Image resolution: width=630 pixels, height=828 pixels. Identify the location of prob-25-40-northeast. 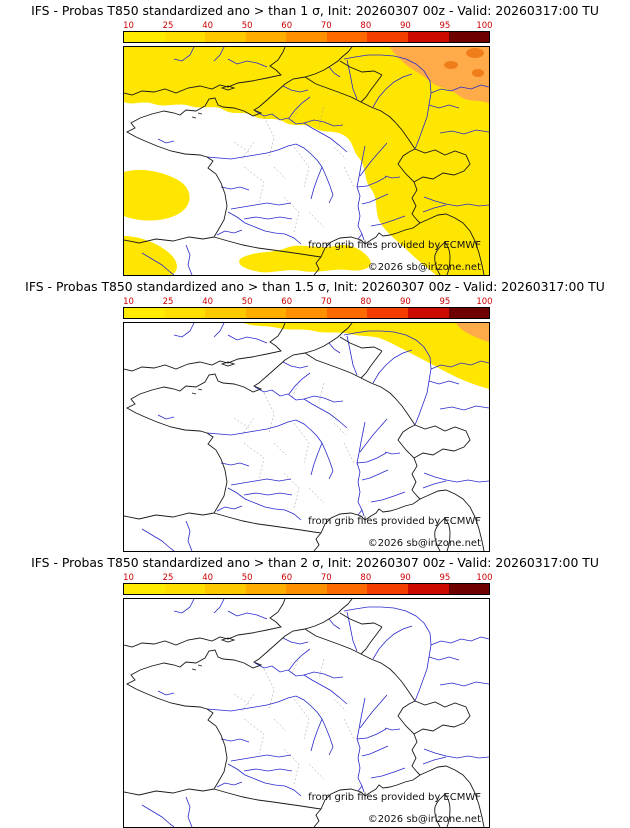
(439, 75).